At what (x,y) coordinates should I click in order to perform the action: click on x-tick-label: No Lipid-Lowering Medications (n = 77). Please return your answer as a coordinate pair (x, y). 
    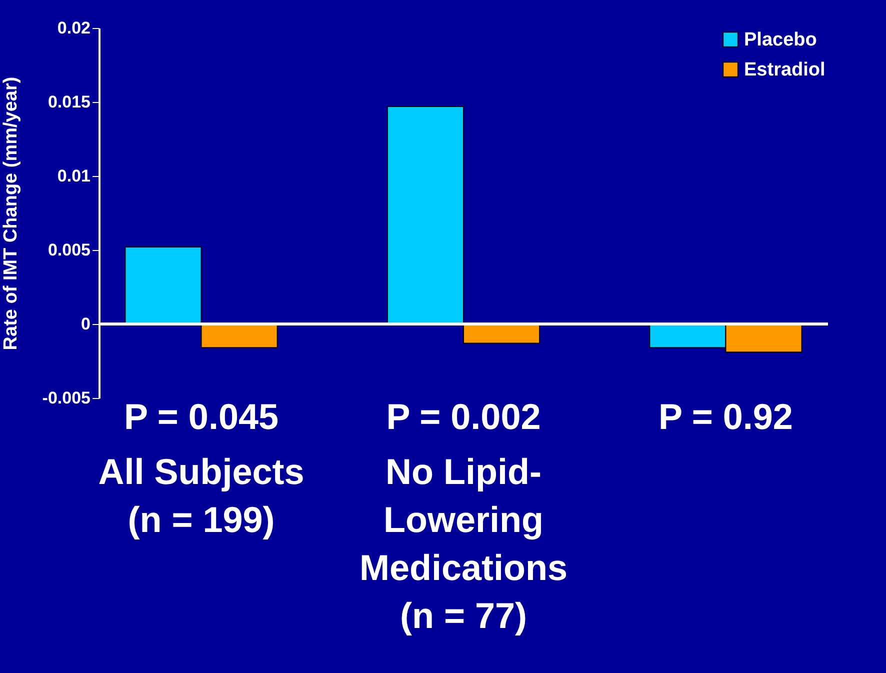
    Looking at the image, I should click on (463, 543).